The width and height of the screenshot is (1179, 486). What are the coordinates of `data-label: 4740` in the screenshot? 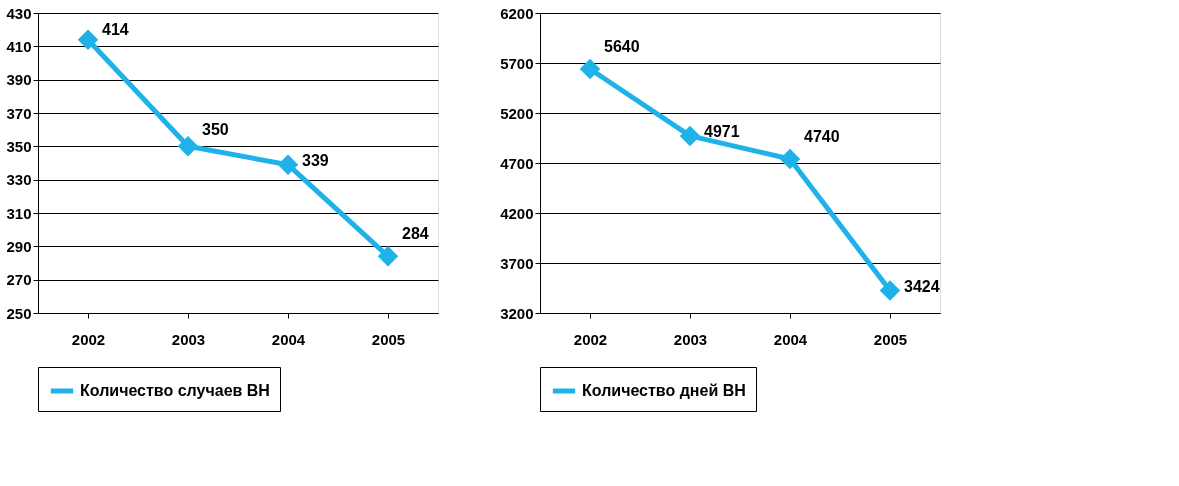 It's located at (822, 136).